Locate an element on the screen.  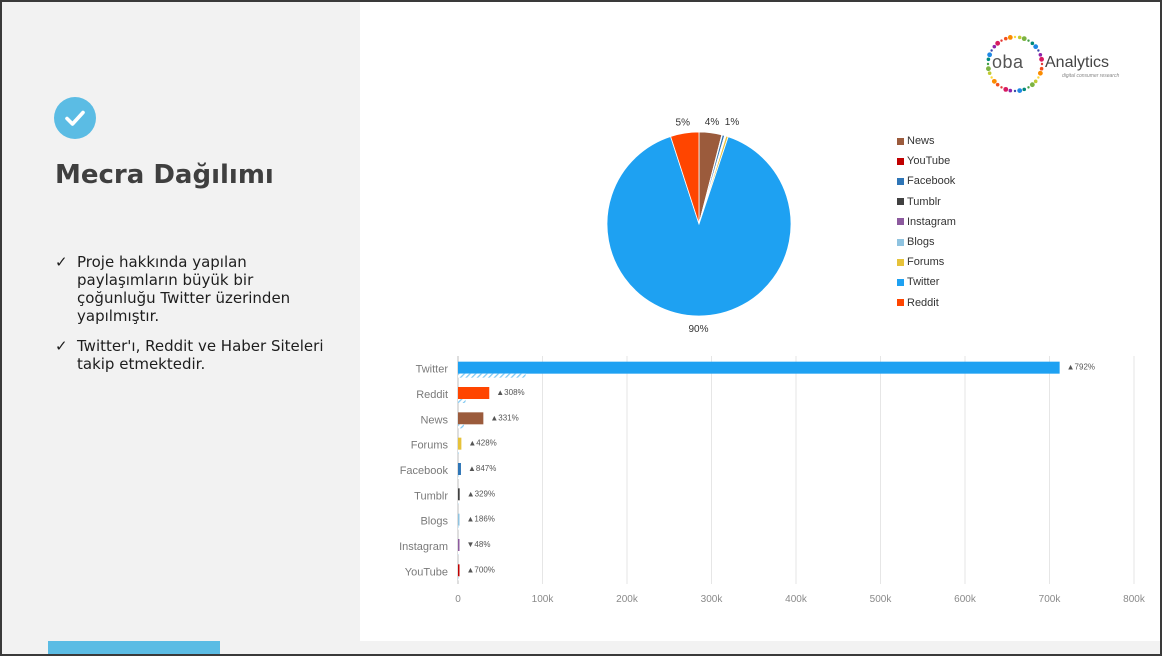
legend-label: Tumblr is located at coordinates (924, 201).